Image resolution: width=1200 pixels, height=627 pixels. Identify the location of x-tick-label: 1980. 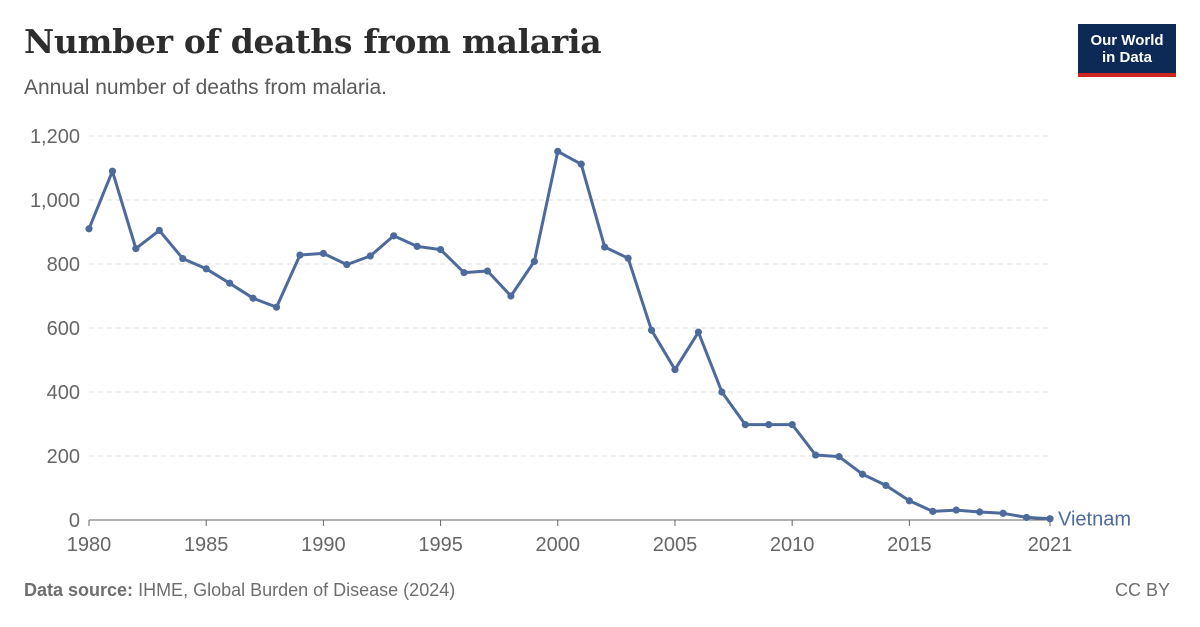
(89, 545).